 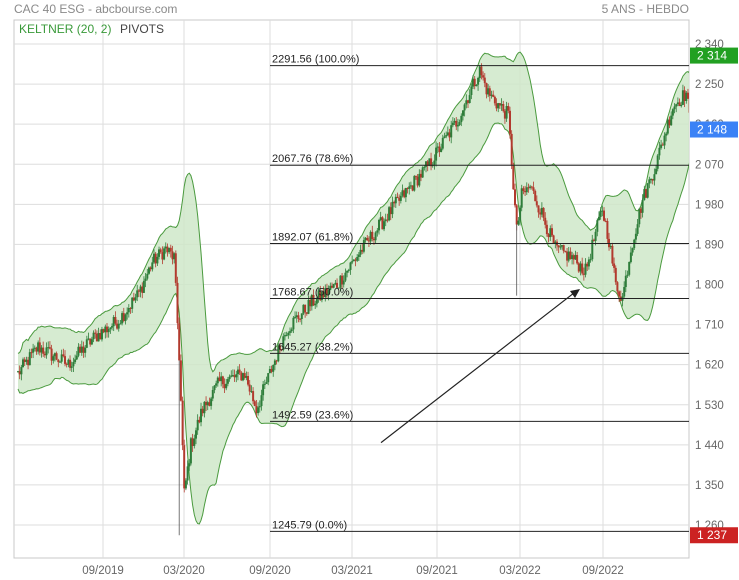 I want to click on price-badge-top: 2 314, so click(x=714, y=56).